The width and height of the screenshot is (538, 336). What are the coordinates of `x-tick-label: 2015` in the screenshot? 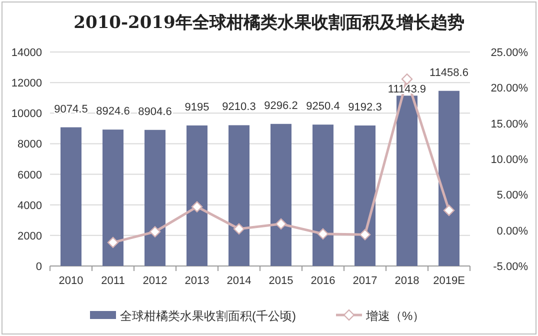 It's located at (281, 281).